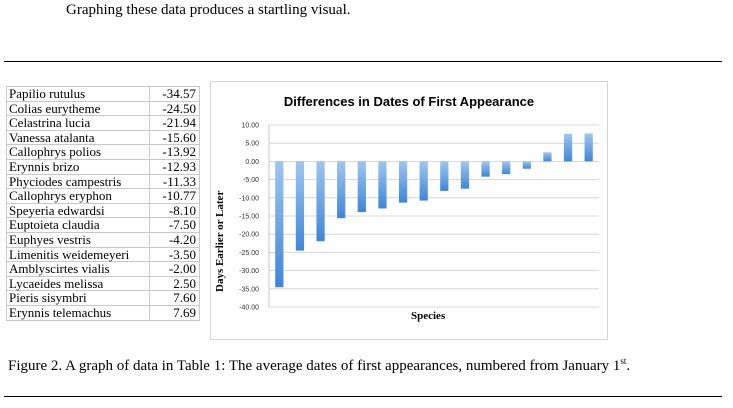  I want to click on species-name-cell: Erynnis brizo, so click(78, 166).